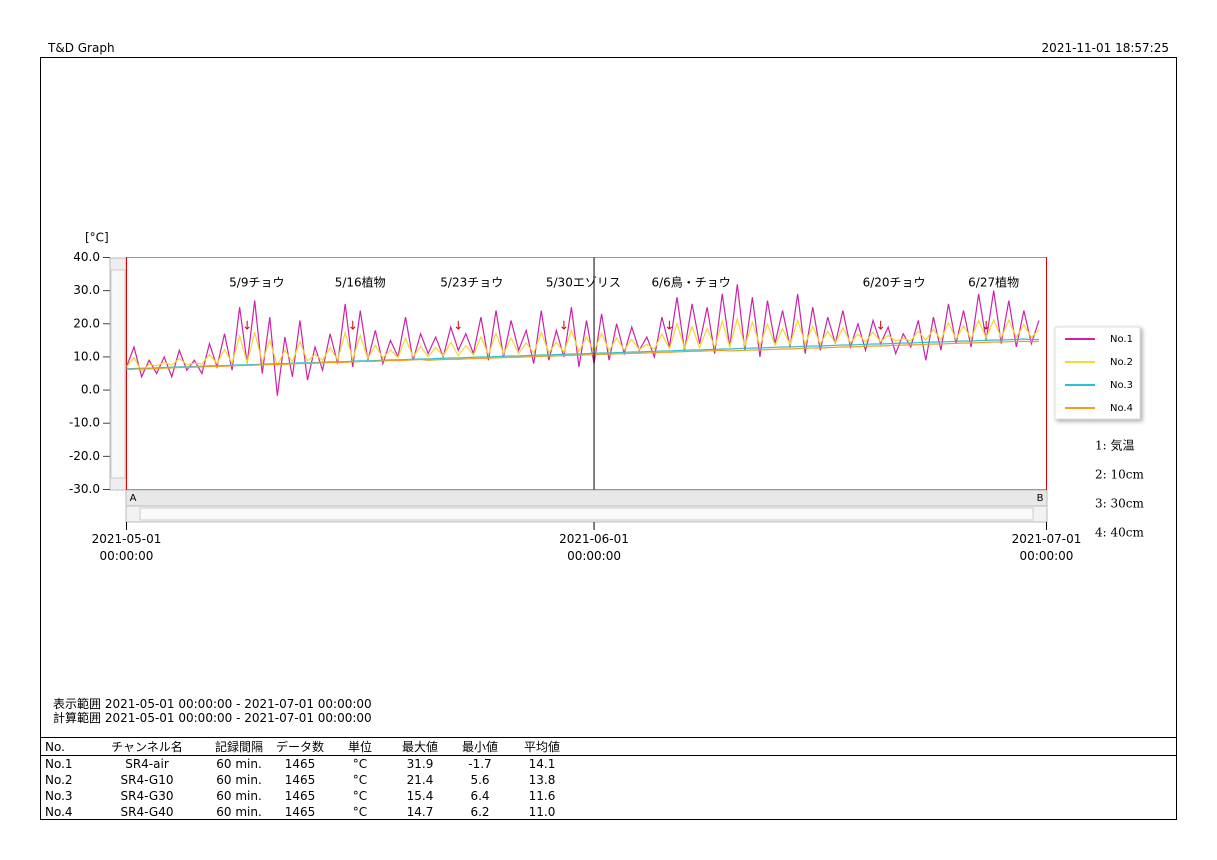 The image size is (1217, 860). Describe the element at coordinates (1115, 445) in the screenshot. I see `channel-note: 1: 気温` at that location.